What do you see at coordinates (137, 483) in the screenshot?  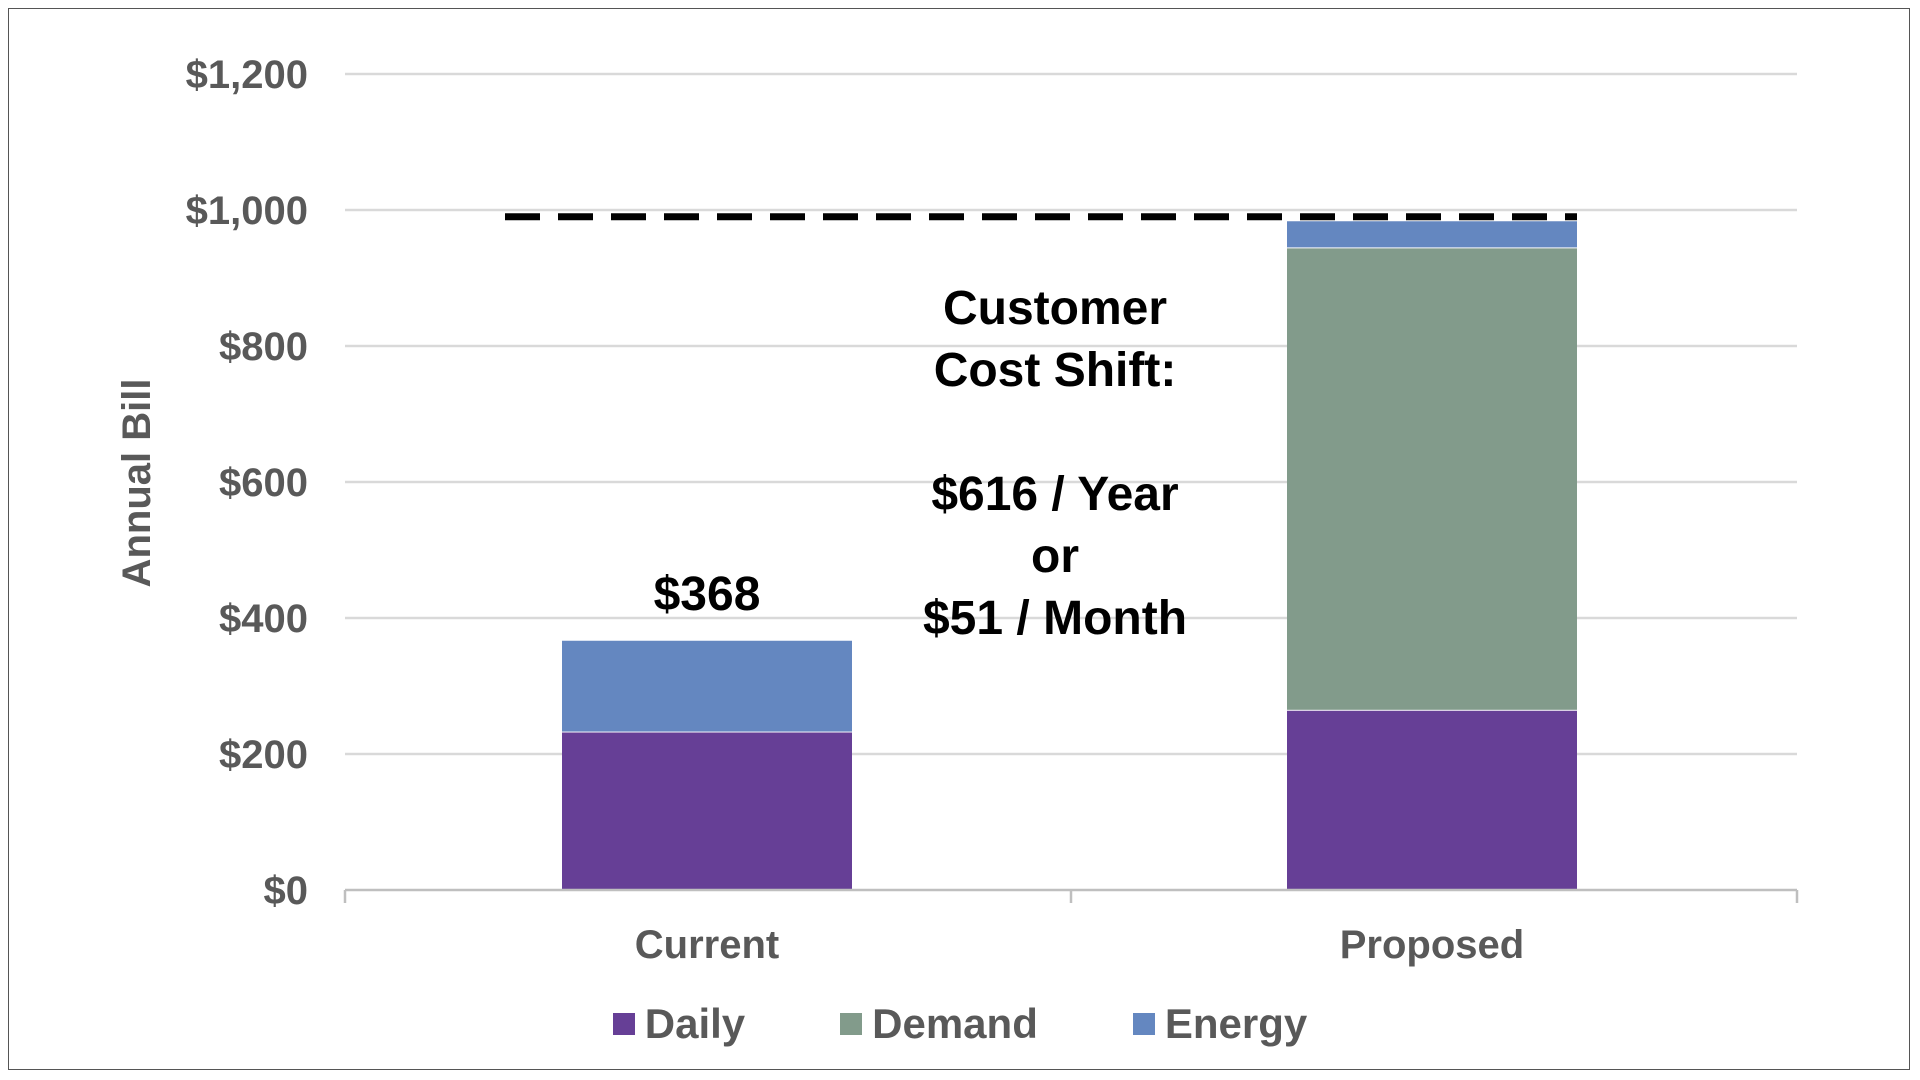 I see `y-axis-label: Annual Bill` at bounding box center [137, 483].